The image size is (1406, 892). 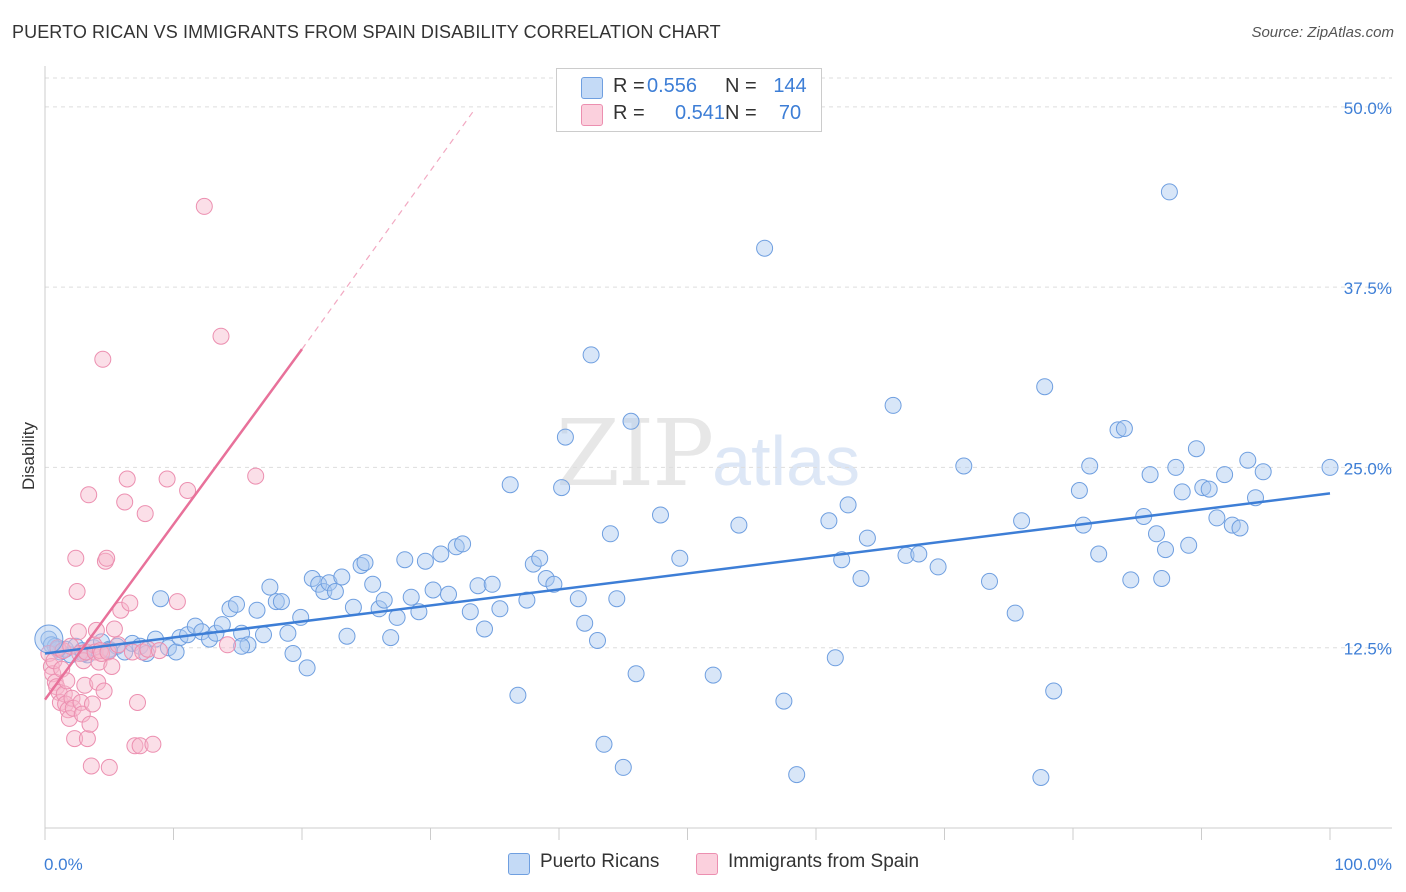 What do you see at coordinates (707, 864) in the screenshot?
I see `bottom-legend-swatch-pink` at bounding box center [707, 864].